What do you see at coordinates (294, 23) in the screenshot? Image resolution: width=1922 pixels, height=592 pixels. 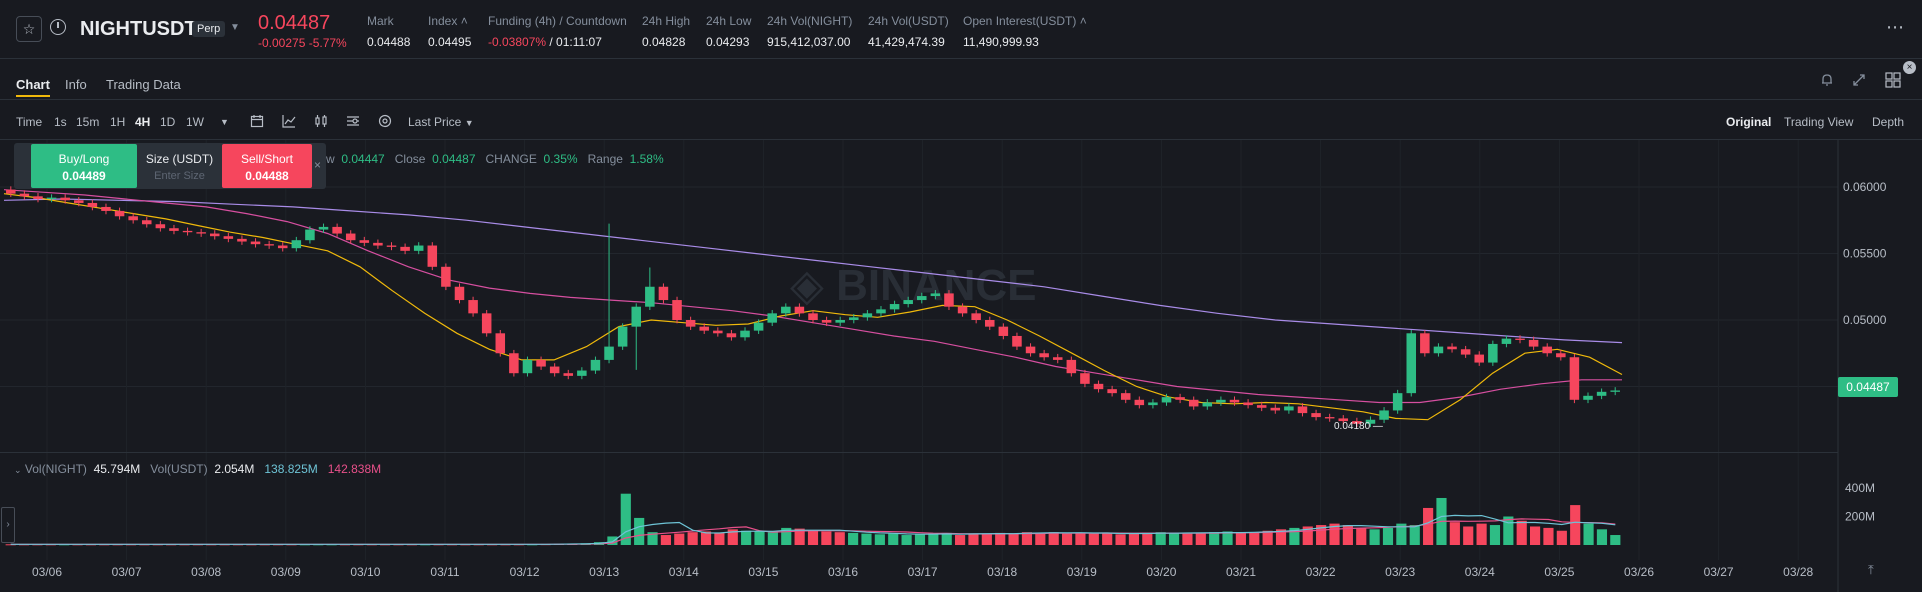 I see `last-price: 0.04487` at bounding box center [294, 23].